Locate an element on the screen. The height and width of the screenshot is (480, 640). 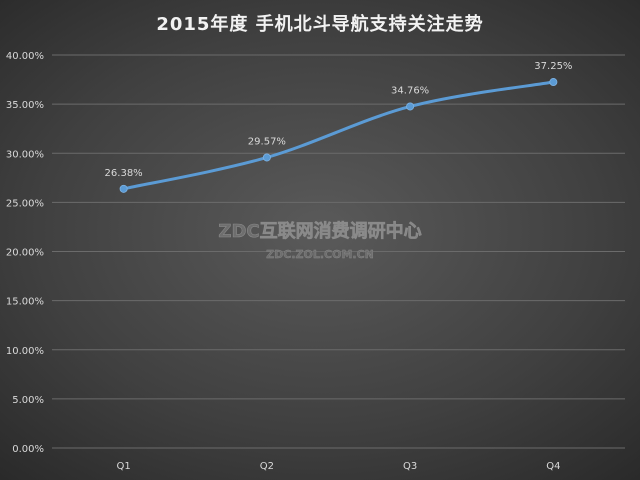
y-tick-label: 35.00% is located at coordinates (25, 105).